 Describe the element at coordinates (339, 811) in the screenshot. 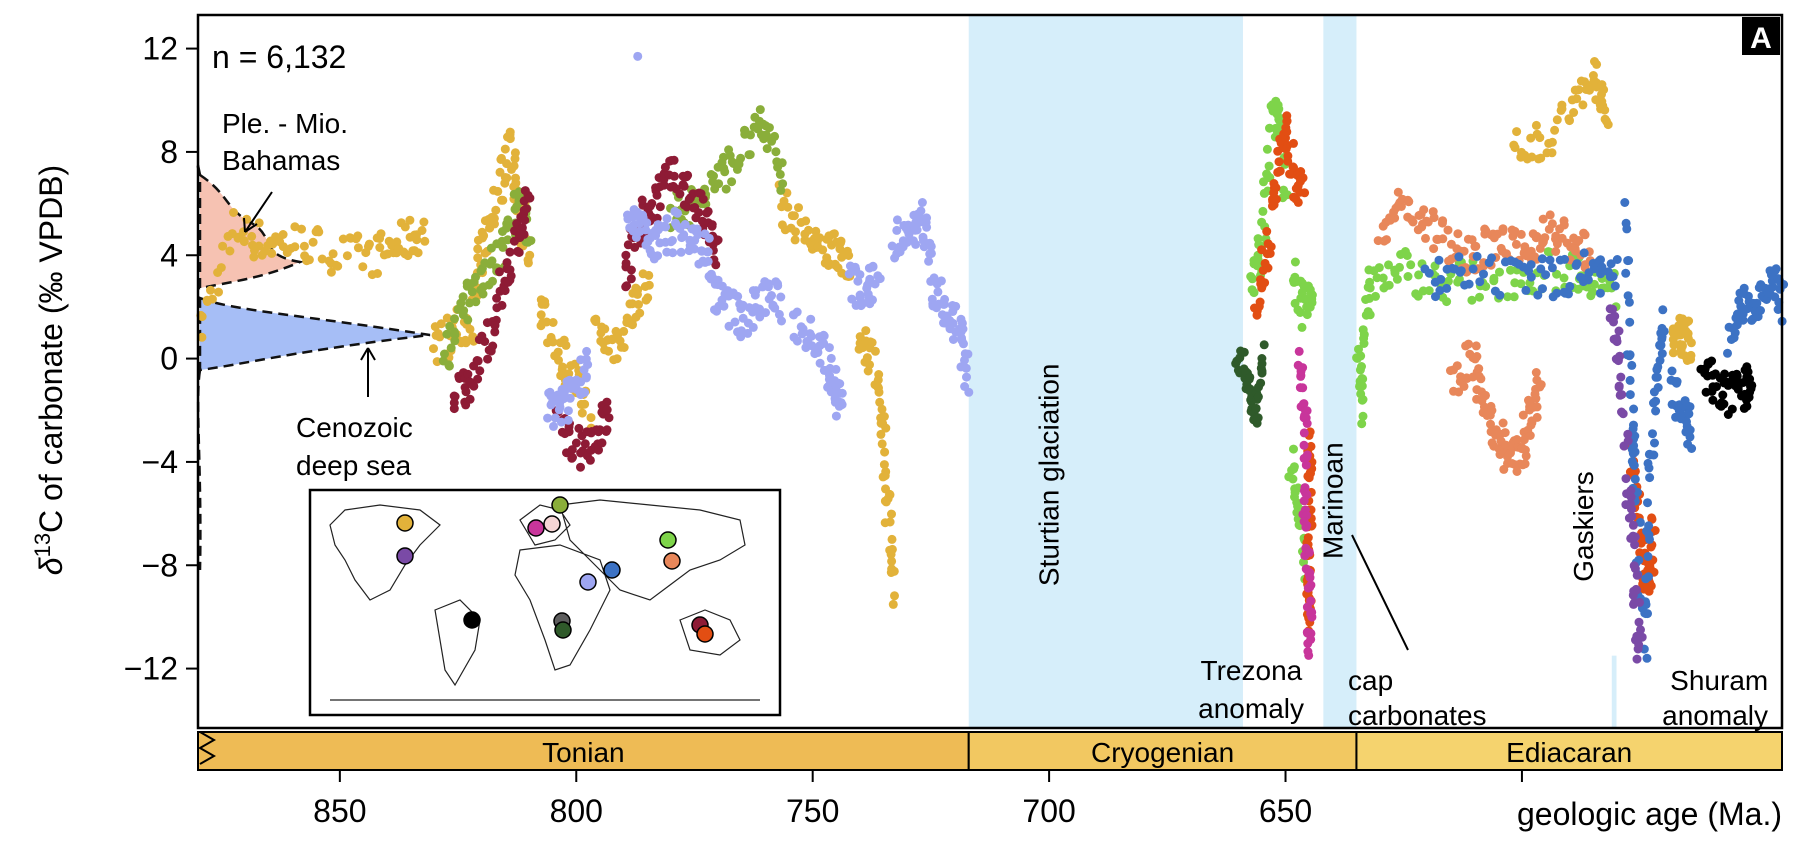

I see `x-tick-label: 850` at that location.